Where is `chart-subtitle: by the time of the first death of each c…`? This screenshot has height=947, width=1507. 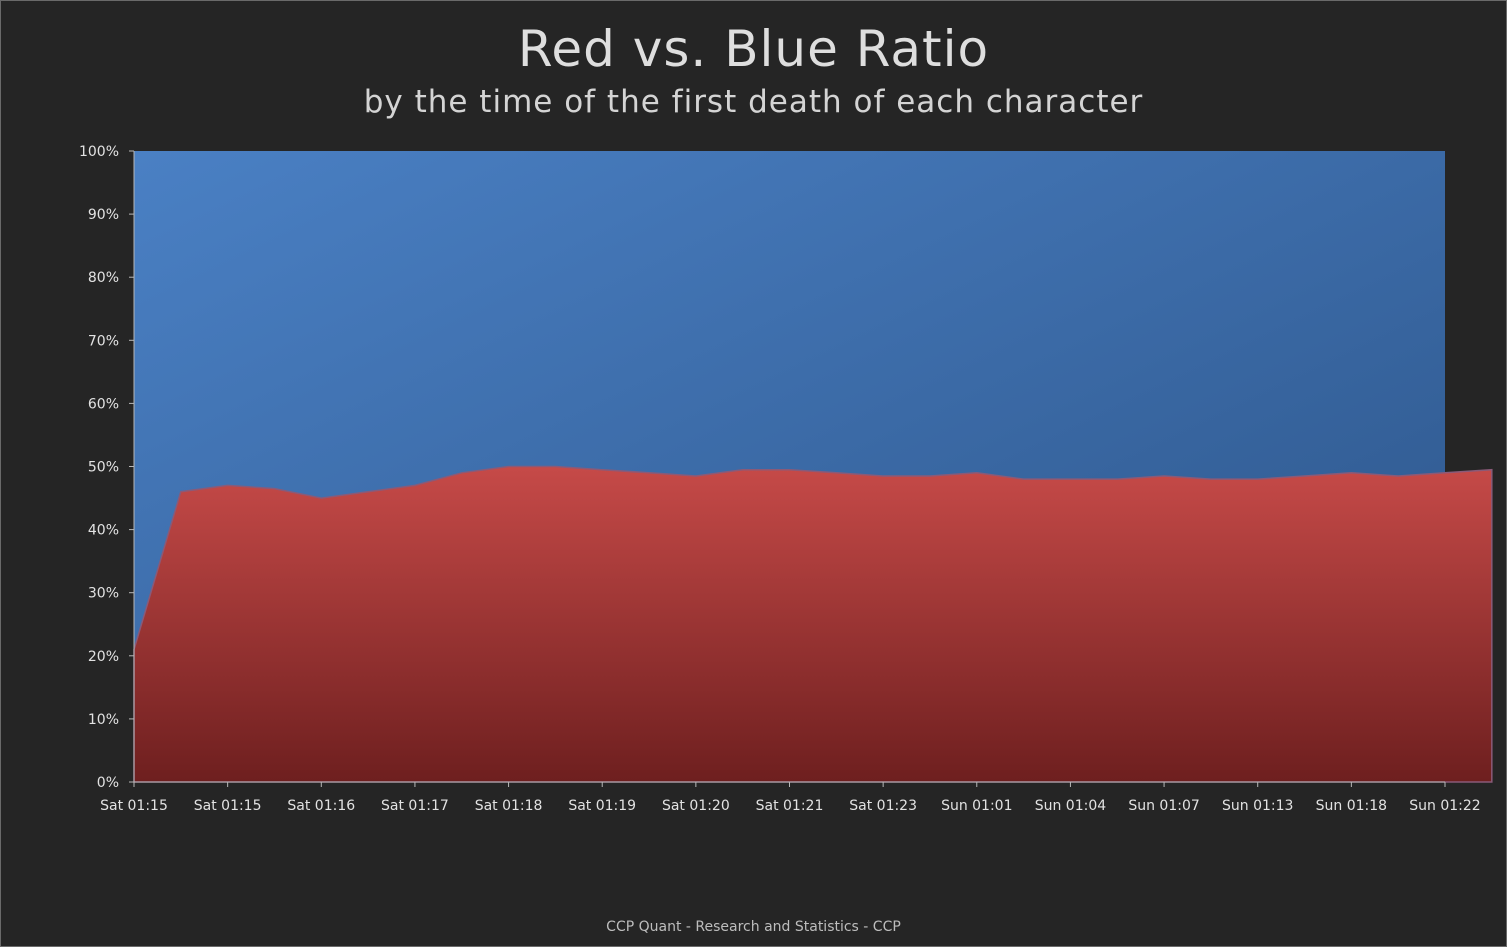
chart-subtitle: by the time of the first death of each c… is located at coordinates (753, 102).